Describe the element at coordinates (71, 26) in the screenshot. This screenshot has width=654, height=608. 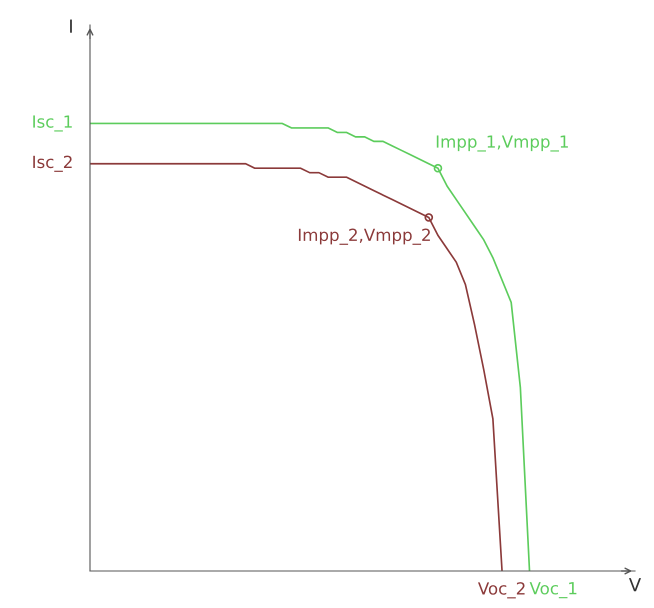
I see `text: I` at that location.